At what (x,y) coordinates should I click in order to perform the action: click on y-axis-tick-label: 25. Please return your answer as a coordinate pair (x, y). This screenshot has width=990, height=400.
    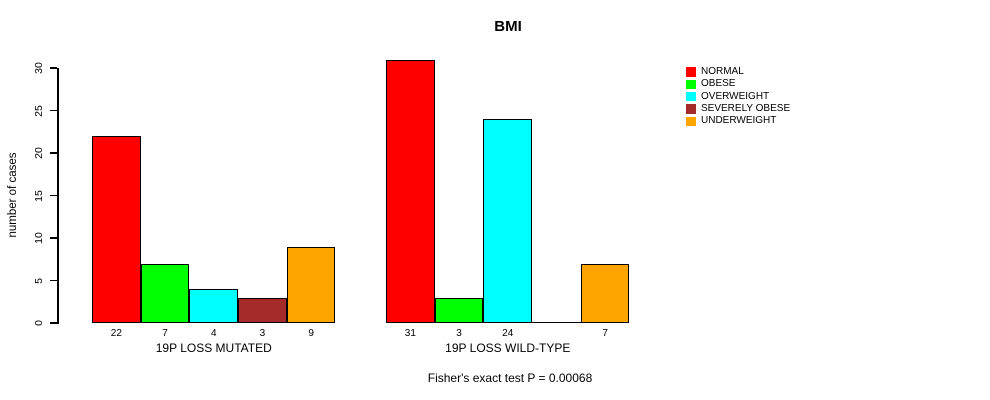
    Looking at the image, I should click on (39, 110).